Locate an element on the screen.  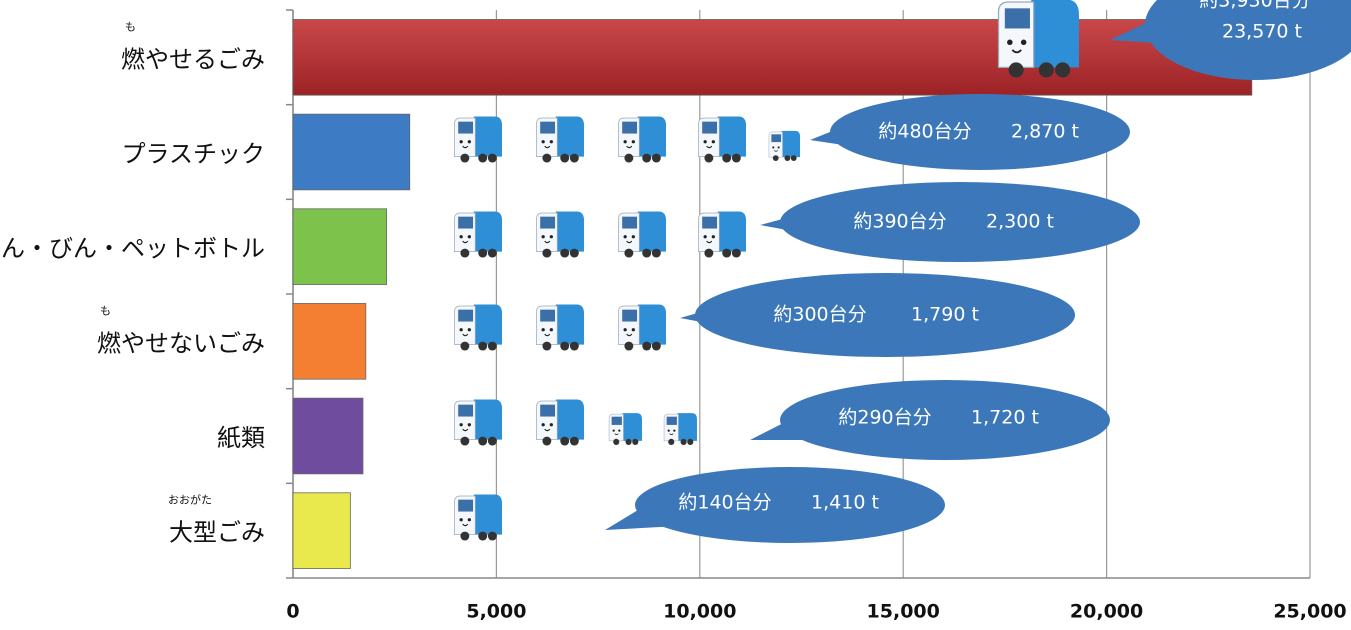
x-tick-label: 10,000 is located at coordinates (699, 612).